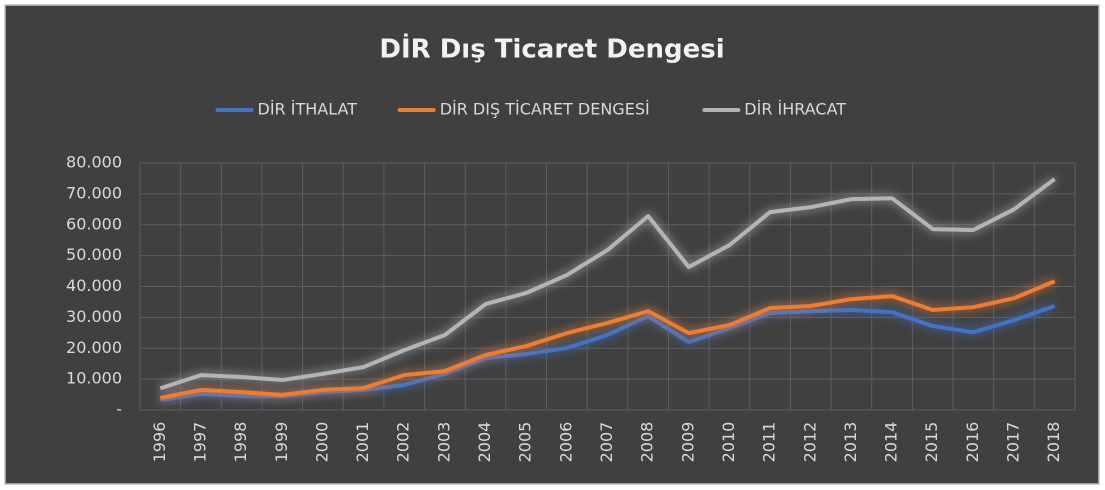 The width and height of the screenshot is (1105, 490). What do you see at coordinates (769, 442) in the screenshot?
I see `x-tick-label: 2011` at bounding box center [769, 442].